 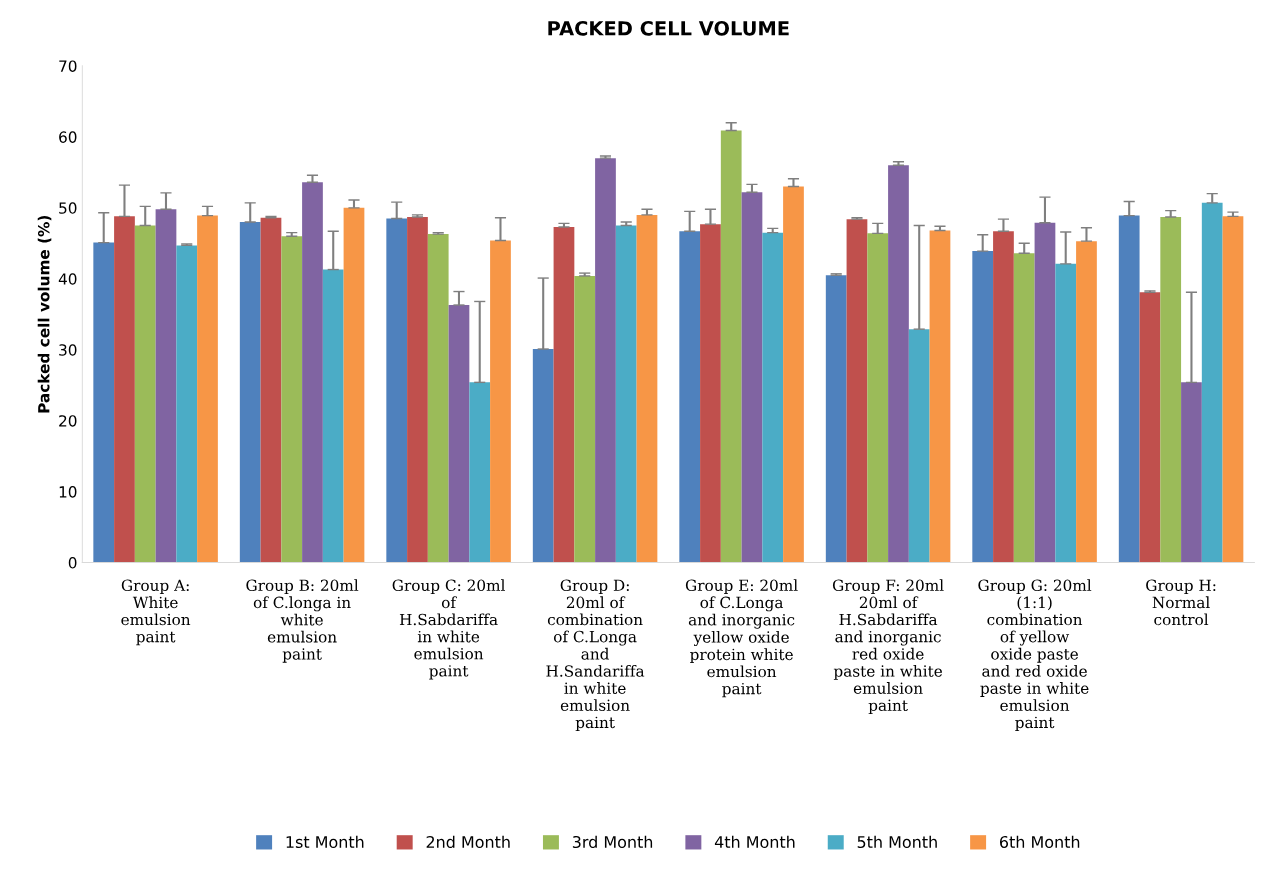 What do you see at coordinates (741, 638) in the screenshot?
I see `x-tick-label: Group E: 20ml of C.Longa and inorganic yellow oxide protein white emulsion paint` at bounding box center [741, 638].